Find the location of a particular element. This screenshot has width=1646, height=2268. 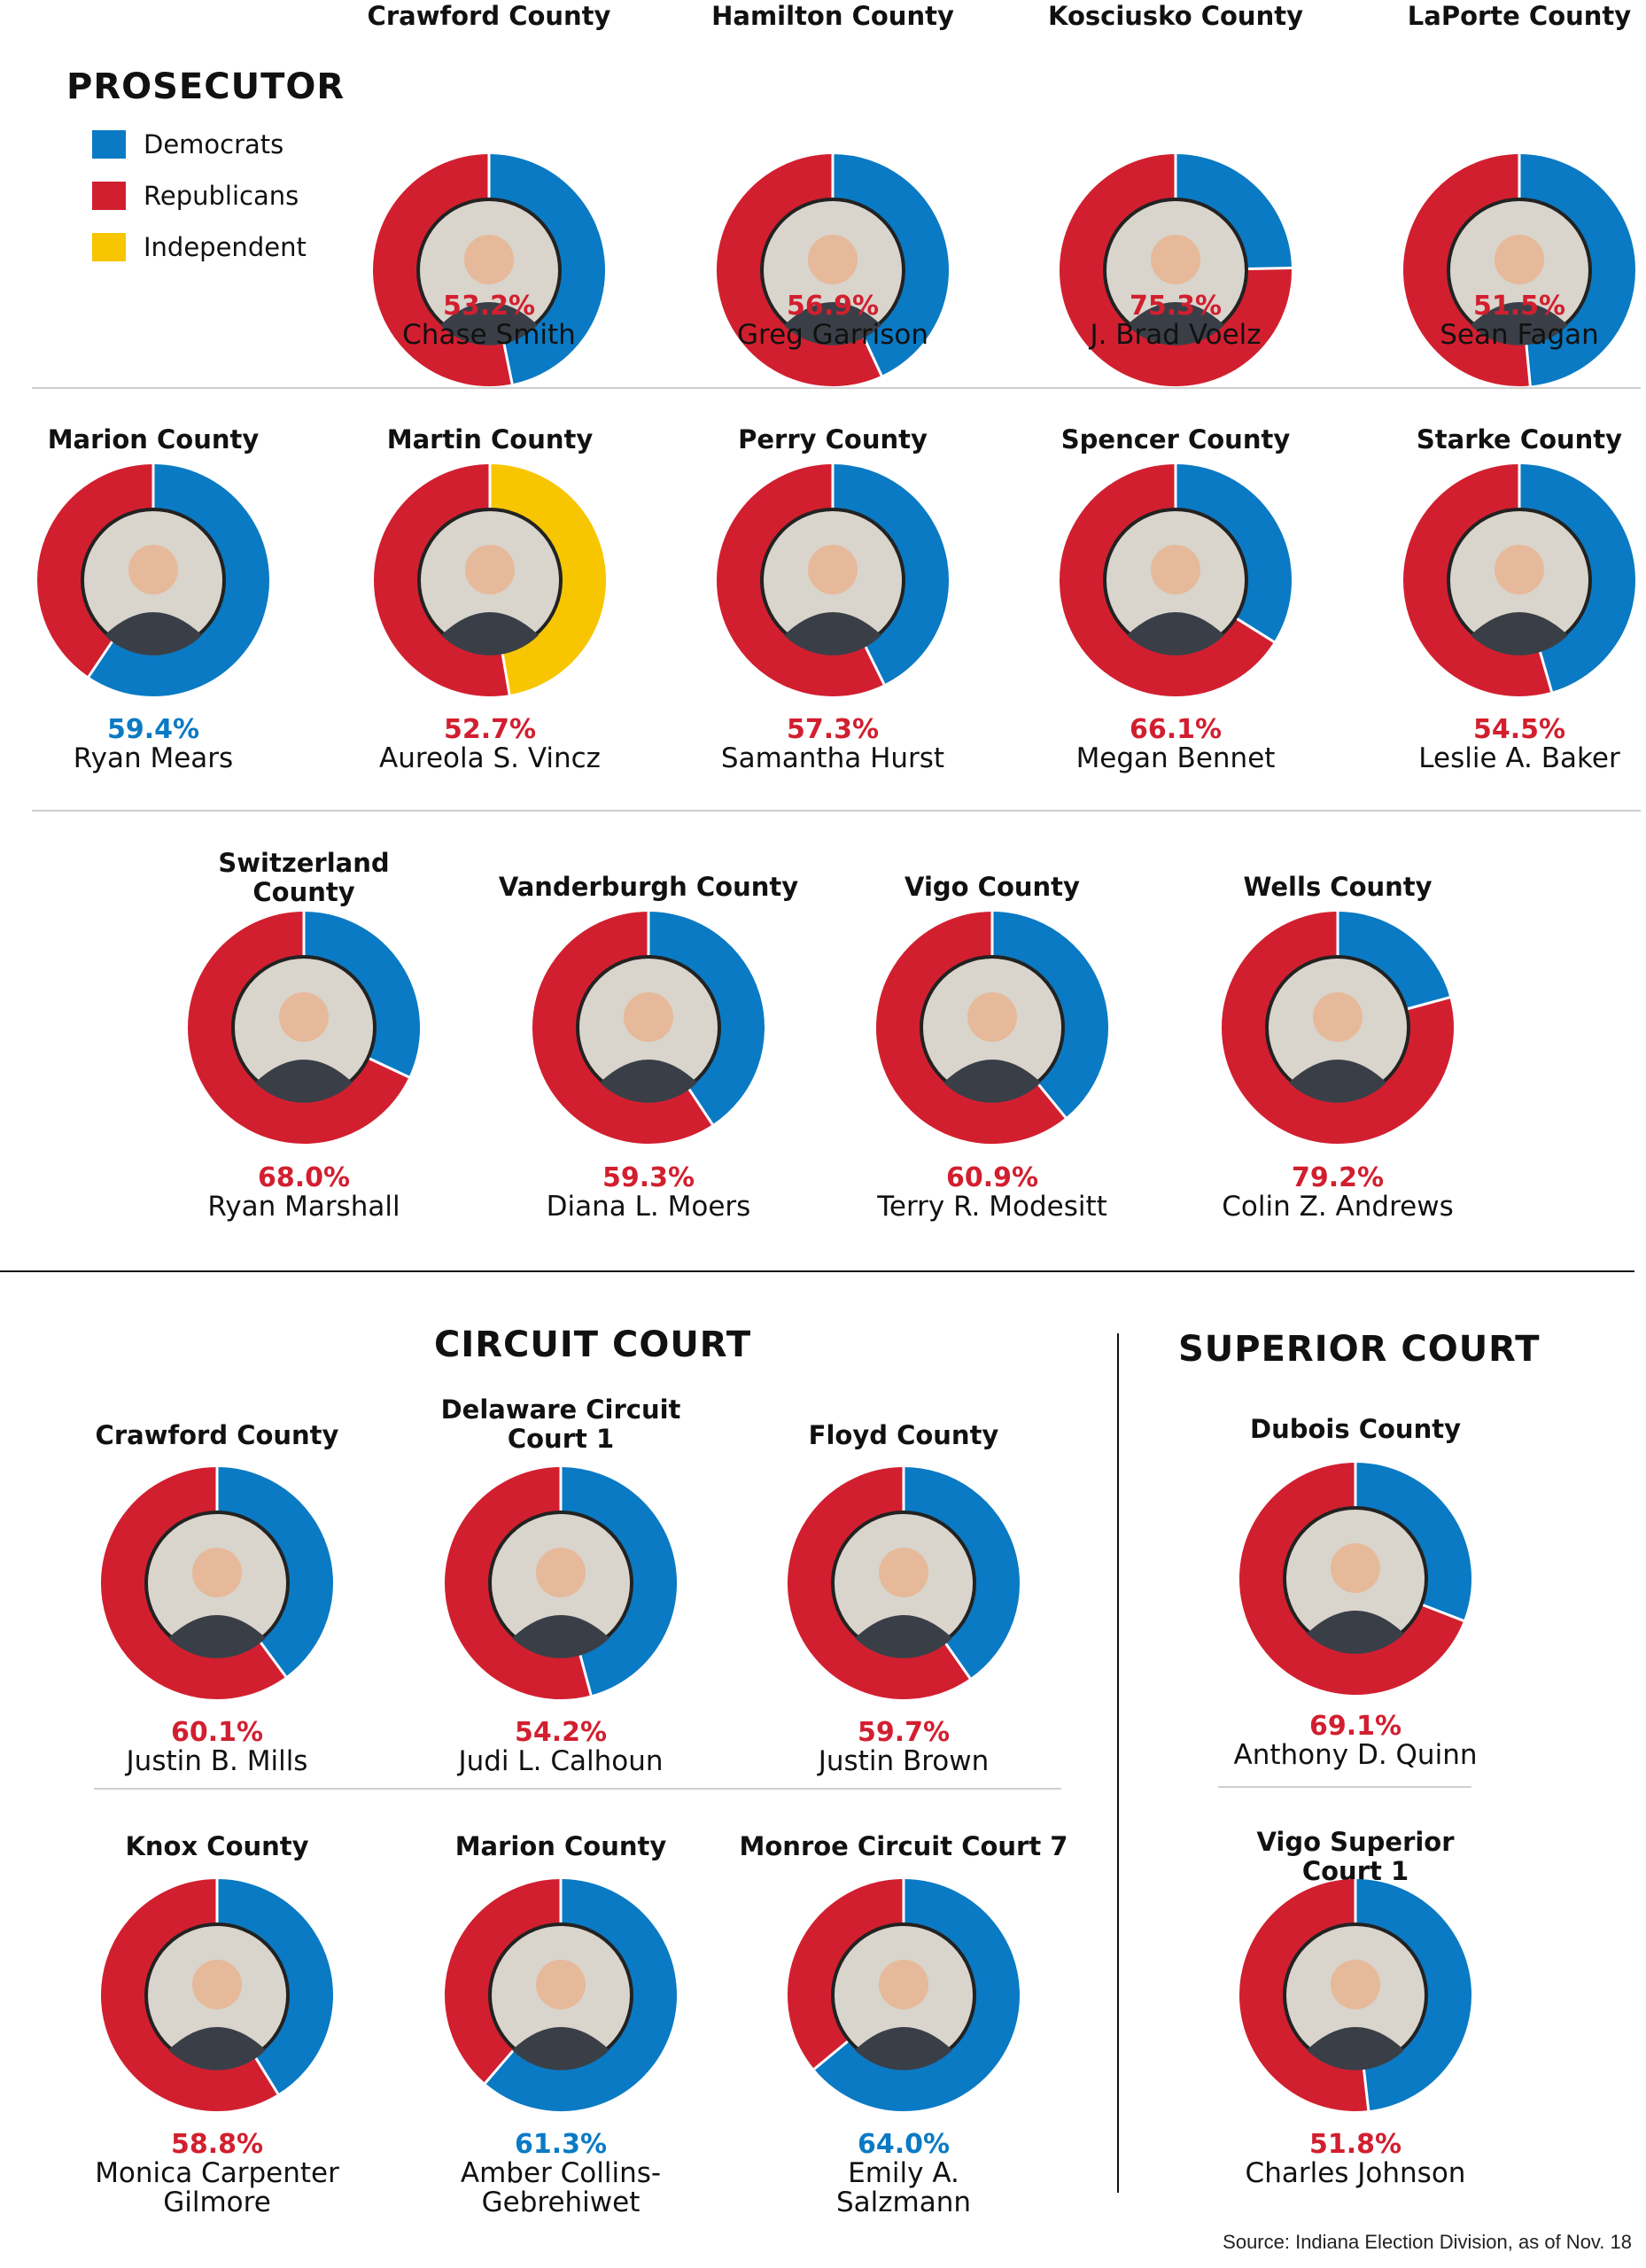

winner-block: 52.7% Aureola S. Vincz is located at coordinates (490, 744).